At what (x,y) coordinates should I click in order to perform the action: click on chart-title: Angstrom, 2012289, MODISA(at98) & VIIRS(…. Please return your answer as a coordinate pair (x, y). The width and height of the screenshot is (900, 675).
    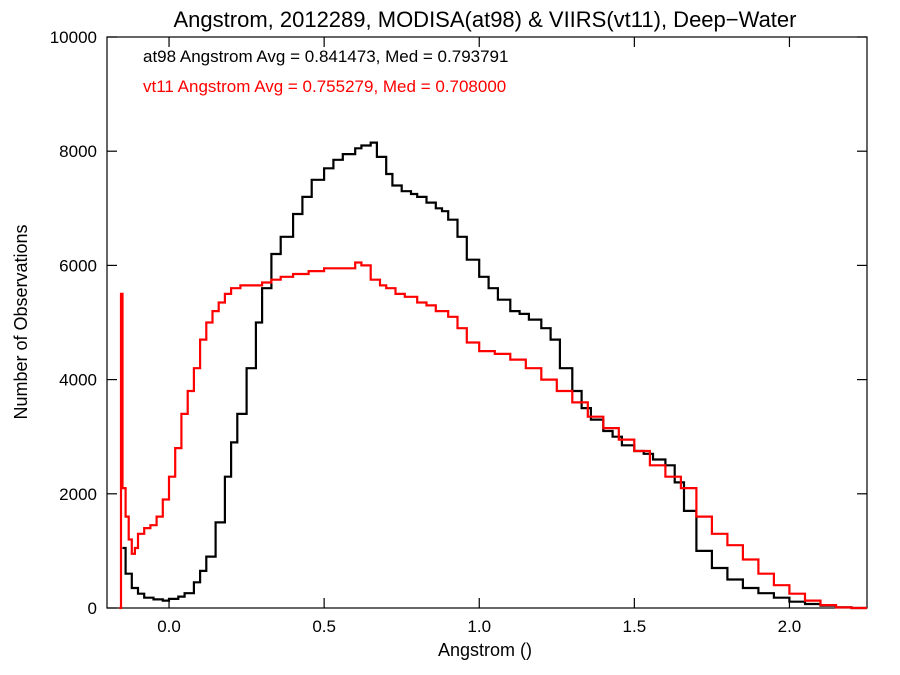
    Looking at the image, I should click on (485, 19).